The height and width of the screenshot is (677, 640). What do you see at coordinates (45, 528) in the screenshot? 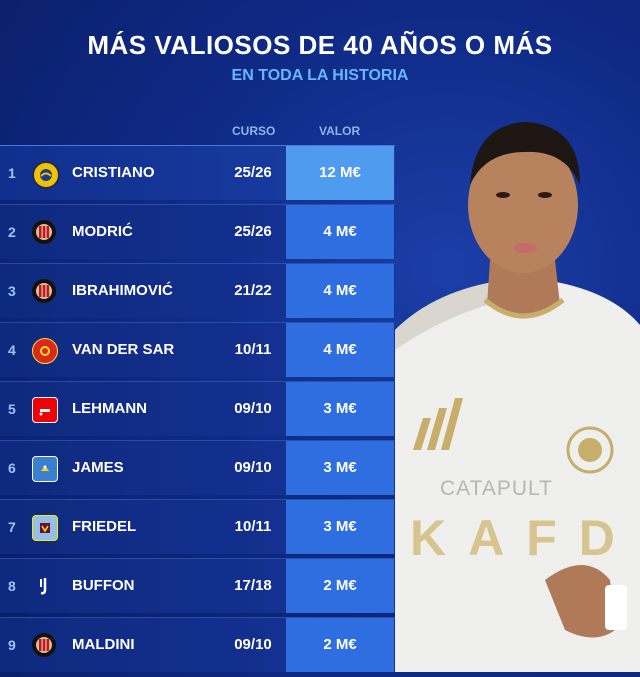
I see `aston-villa-badge-icon` at bounding box center [45, 528].